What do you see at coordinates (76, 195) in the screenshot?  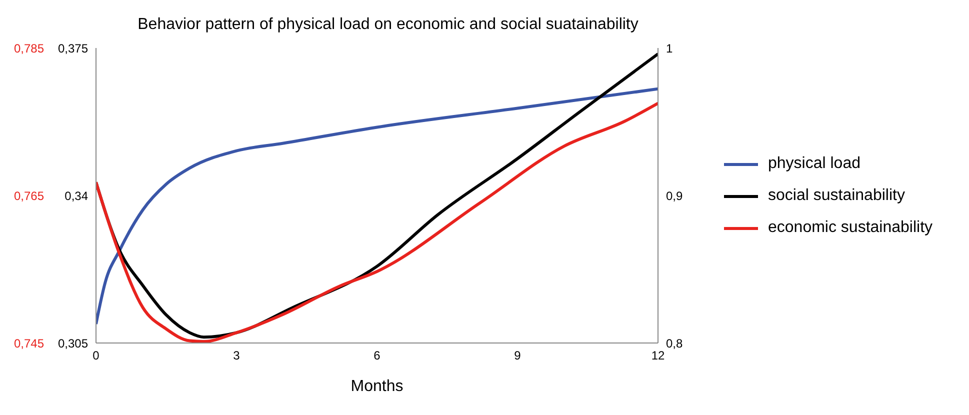 I see `y-tick-label: 0,34` at bounding box center [76, 195].